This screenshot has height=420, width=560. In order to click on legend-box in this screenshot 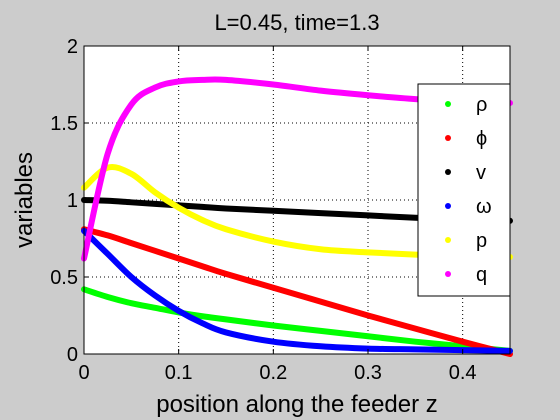, I will do `click(464, 190)`.